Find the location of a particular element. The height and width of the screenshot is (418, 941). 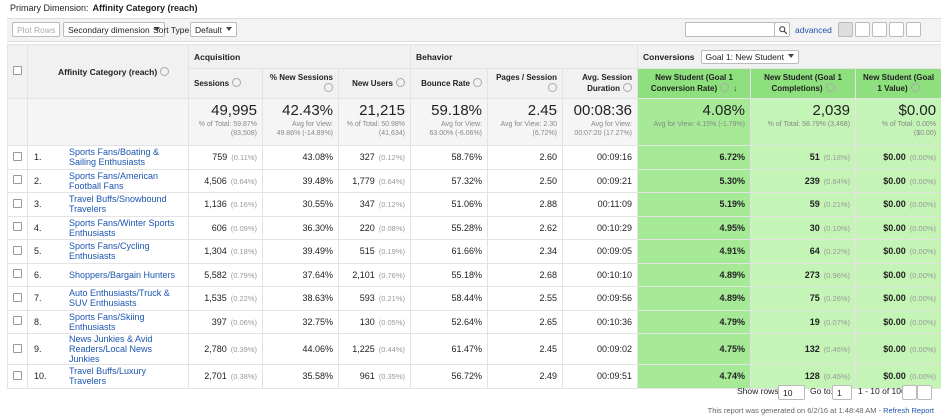

column-header: % New Sessions is located at coordinates (300, 83).